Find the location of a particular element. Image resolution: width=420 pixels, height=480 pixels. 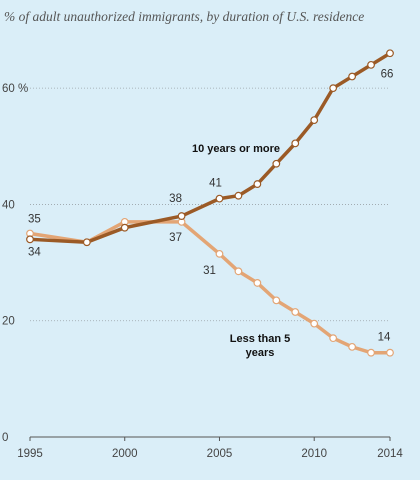

data-label: 34 is located at coordinates (34, 252).